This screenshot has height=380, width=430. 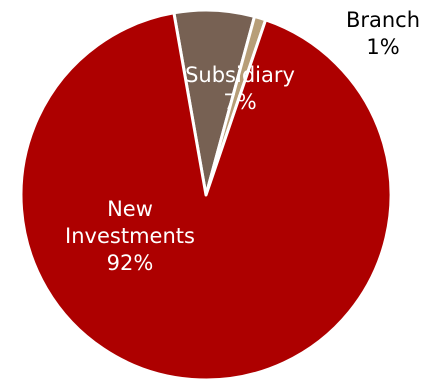 What do you see at coordinates (130, 263) in the screenshot?
I see `data-label-line: 92%` at bounding box center [130, 263].